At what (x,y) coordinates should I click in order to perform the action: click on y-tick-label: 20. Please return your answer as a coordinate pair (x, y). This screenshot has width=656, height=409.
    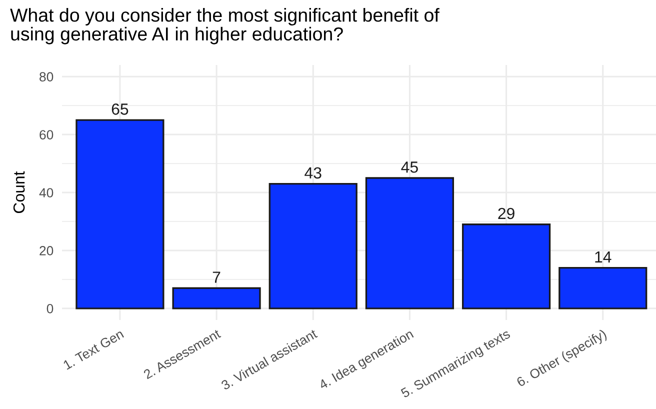
    Looking at the image, I should click on (47, 251).